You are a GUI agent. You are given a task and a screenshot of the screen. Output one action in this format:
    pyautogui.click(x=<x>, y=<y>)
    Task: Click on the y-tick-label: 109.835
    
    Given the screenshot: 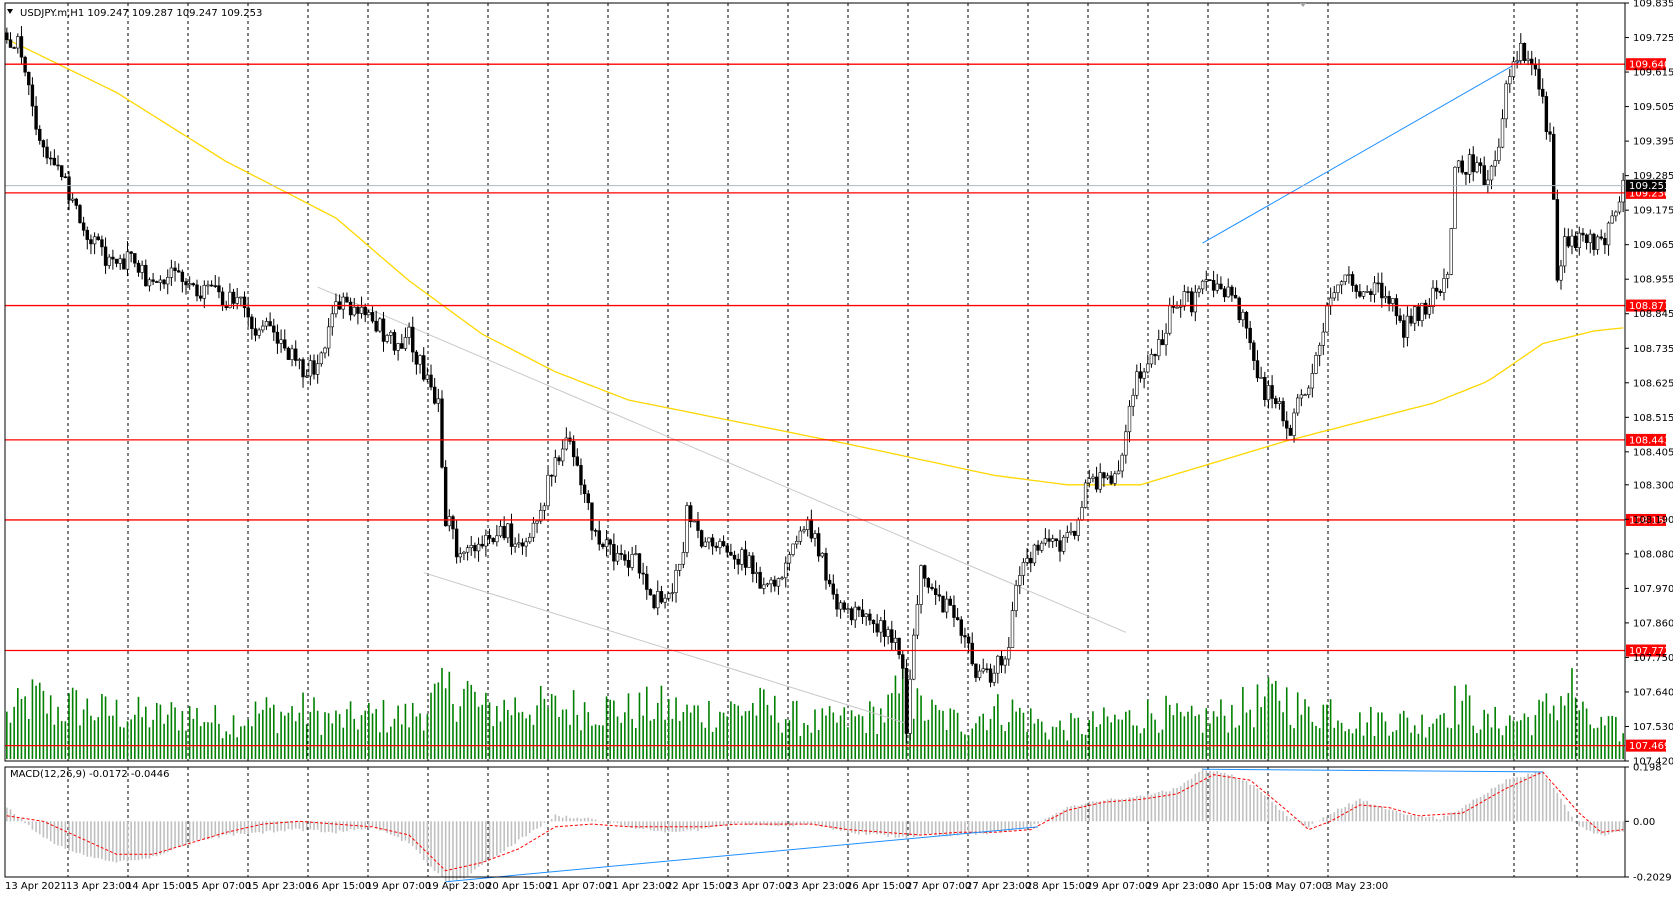 What is the action you would take?
    pyautogui.click(x=1653, y=5)
    